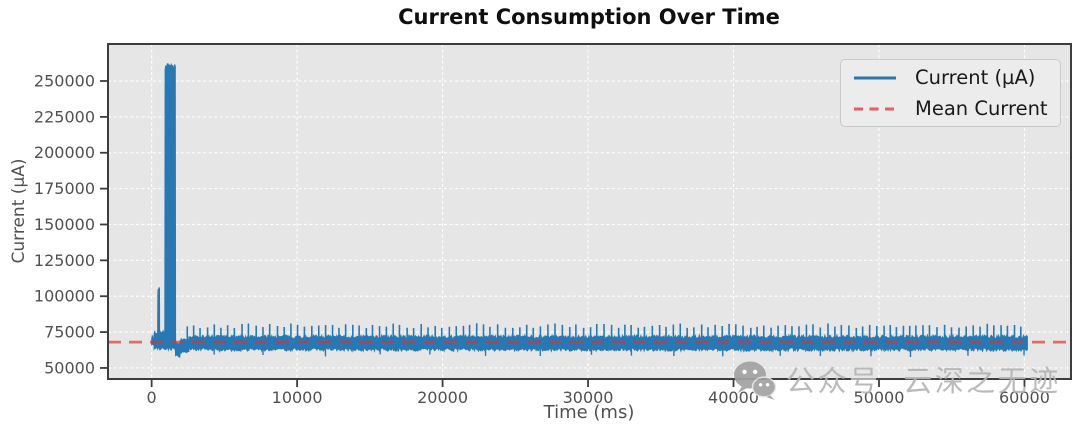 Image resolution: width=1080 pixels, height=432 pixels. I want to click on x-tick-label: 20000, so click(442, 397).